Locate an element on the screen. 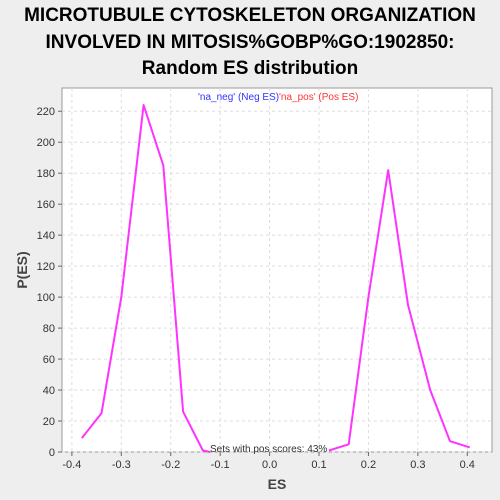 This screenshot has width=500, height=500. chart-title-line-1: MICROTUBULE CYTOSKELETON ORGANIZATION is located at coordinates (250, 15).